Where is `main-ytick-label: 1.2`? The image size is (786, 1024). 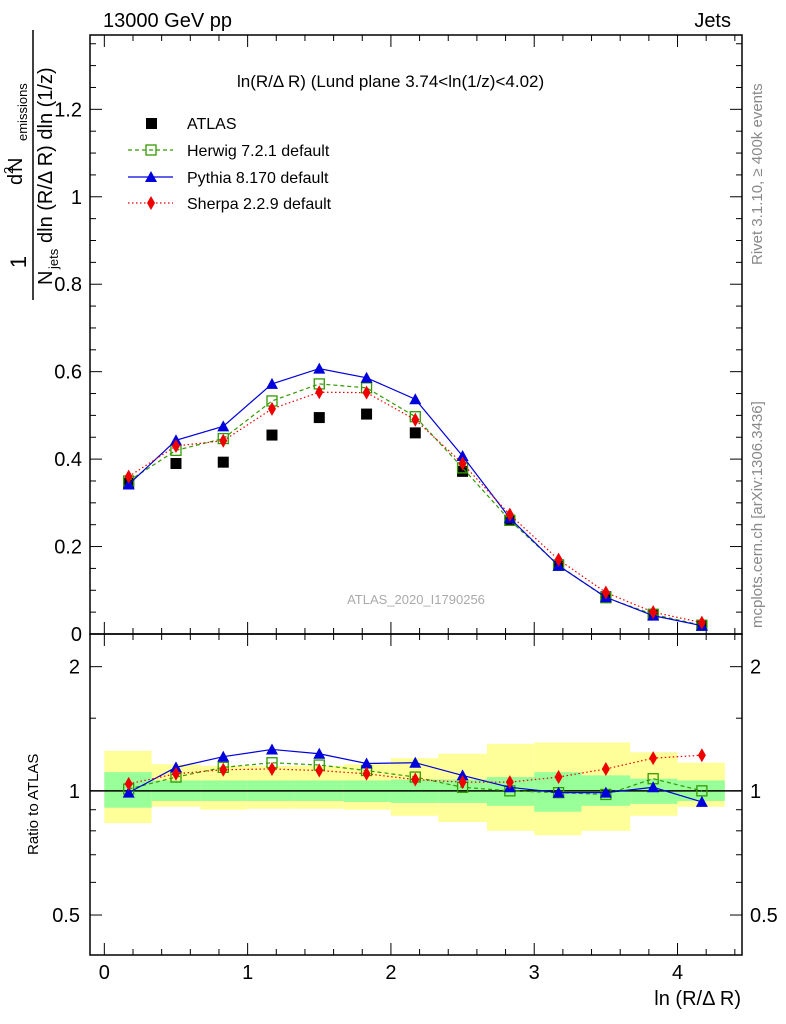 main-ytick-label: 1.2 is located at coordinates (68, 110).